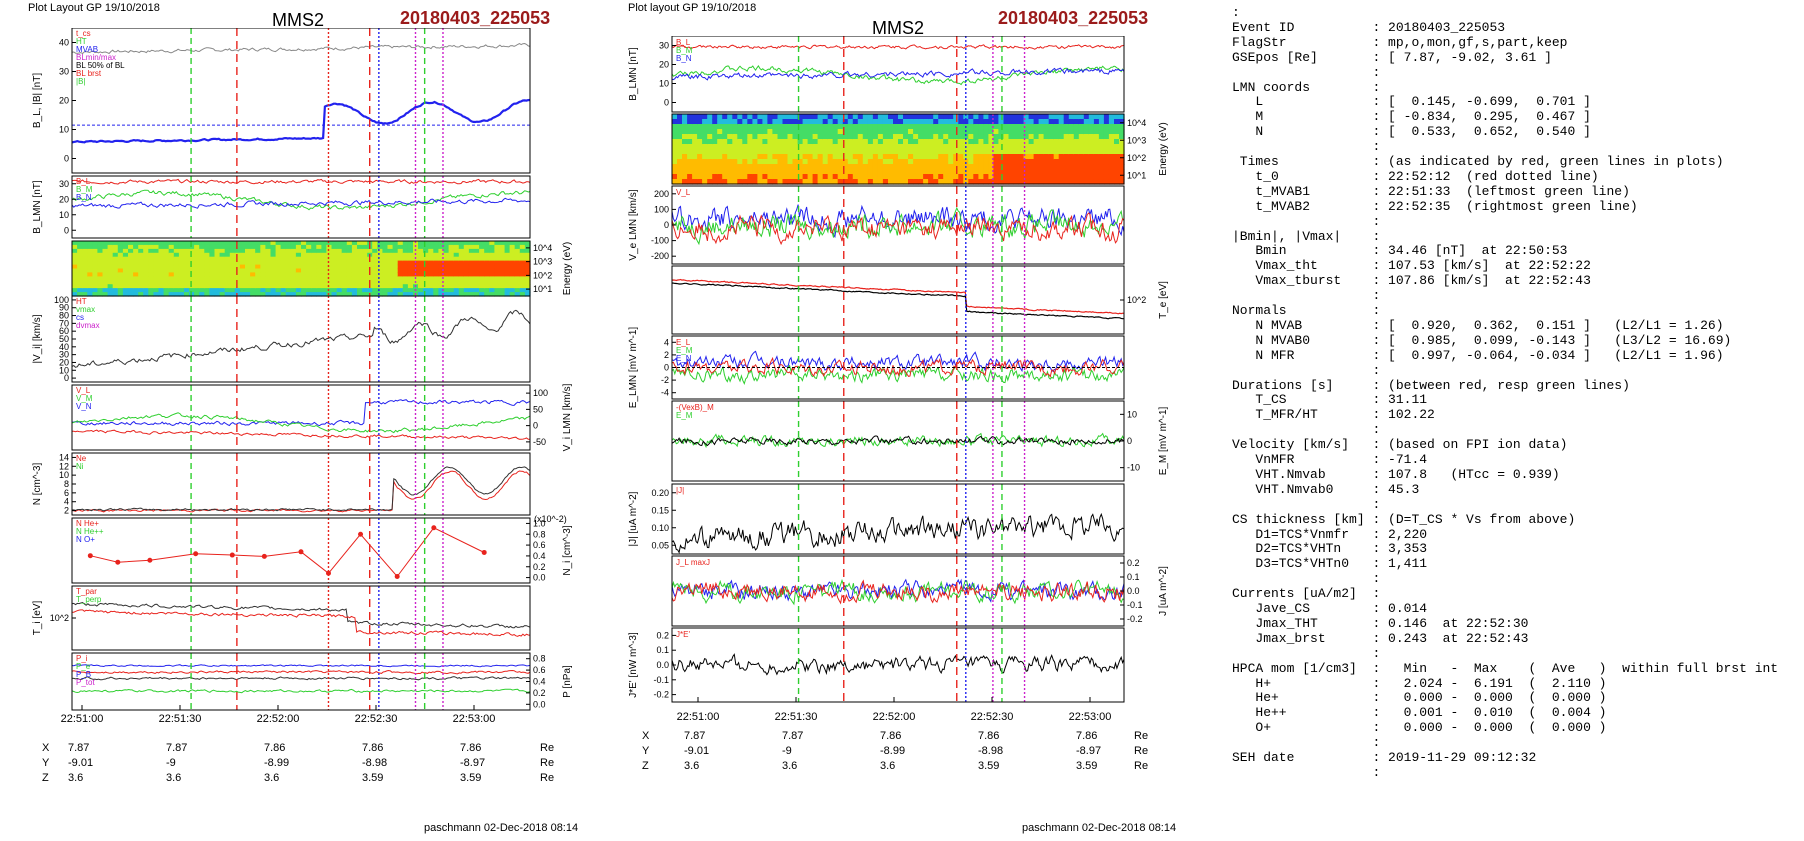 The image size is (1804, 841). I want to click on summary-value: : 107.8 (HTcc = 0.939), so click(1466, 474).